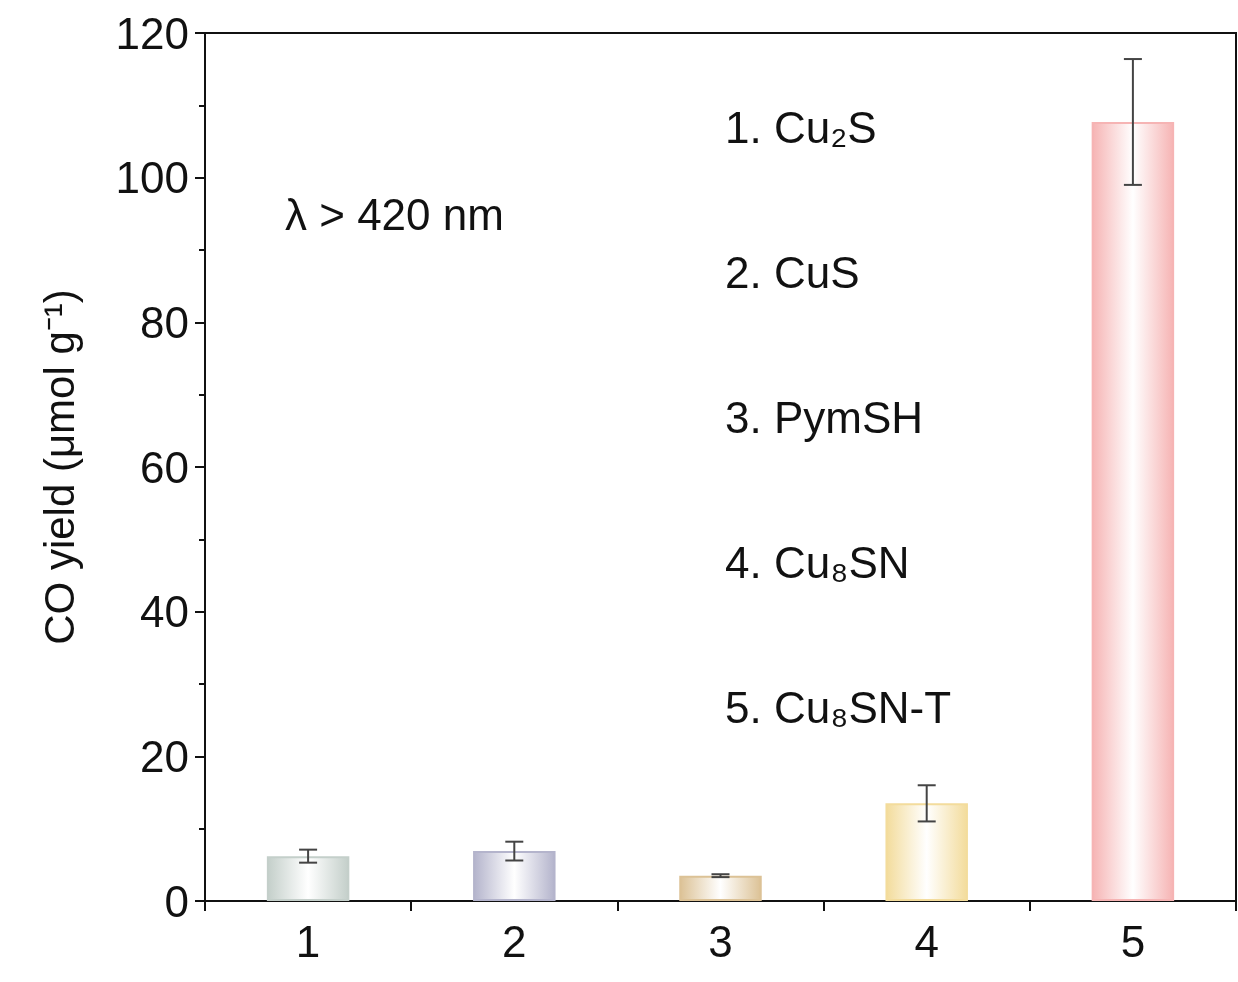  Describe the element at coordinates (824, 417) in the screenshot. I see `annotation: 3. PymSH` at that location.